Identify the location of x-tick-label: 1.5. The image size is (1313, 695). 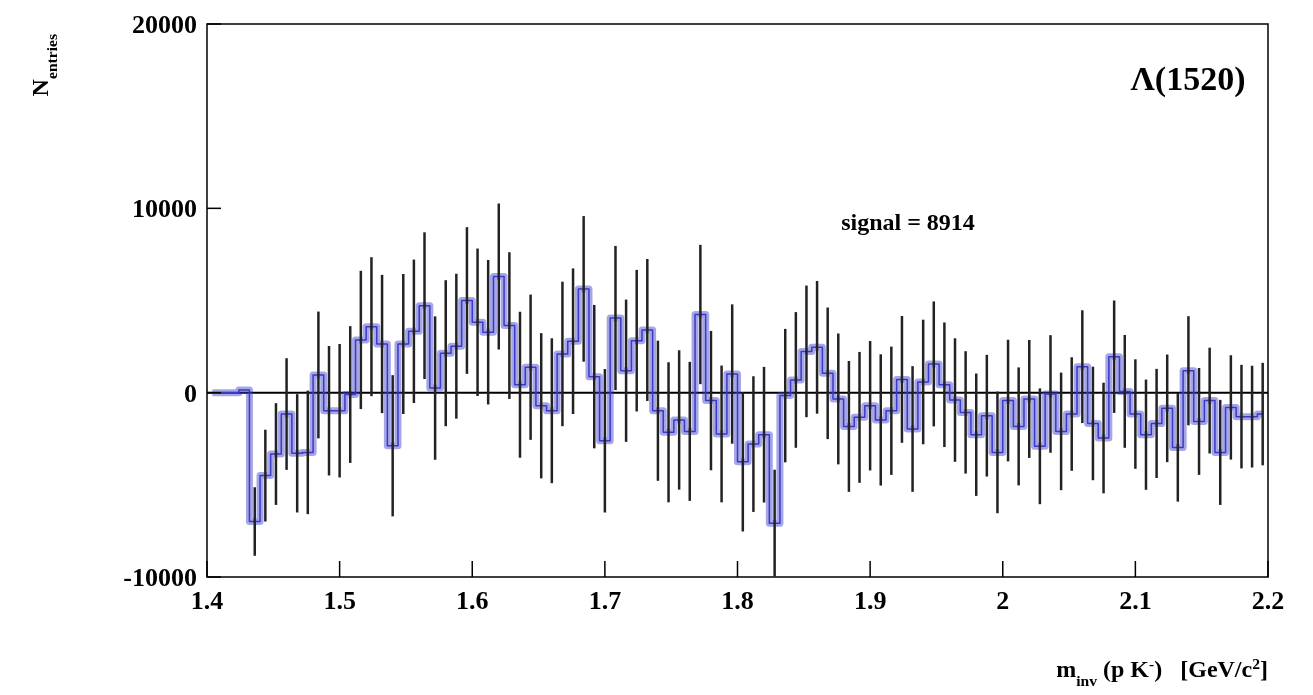
(339, 600).